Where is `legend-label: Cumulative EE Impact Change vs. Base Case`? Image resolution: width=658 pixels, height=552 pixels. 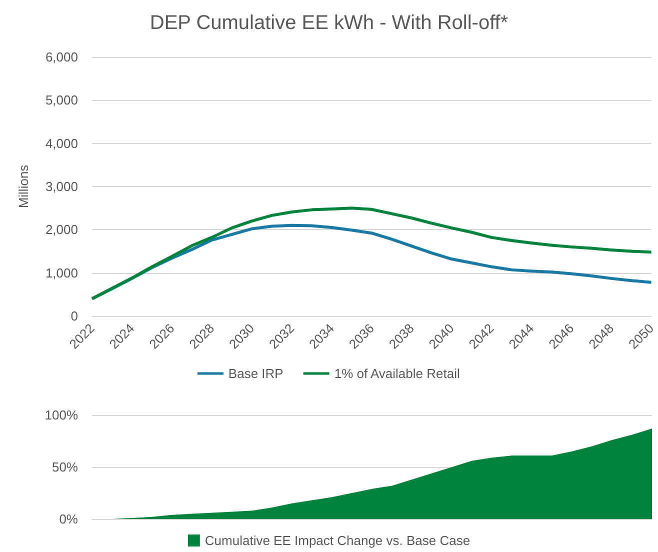 legend-label: Cumulative EE Impact Change vs. Base Case is located at coordinates (337, 540).